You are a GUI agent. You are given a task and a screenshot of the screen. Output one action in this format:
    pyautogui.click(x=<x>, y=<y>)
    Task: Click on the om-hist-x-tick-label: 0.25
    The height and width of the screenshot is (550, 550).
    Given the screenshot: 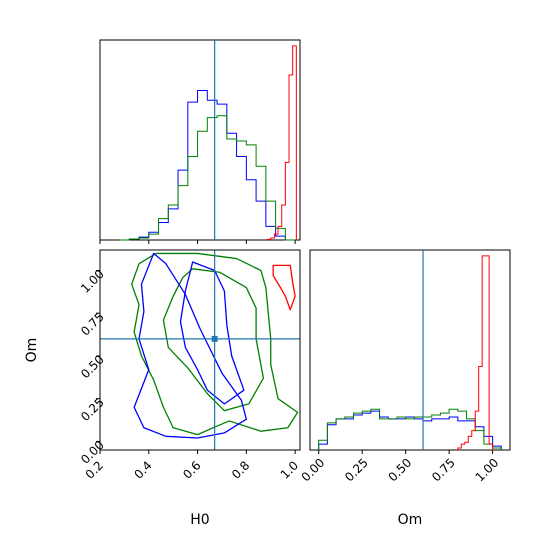 What is the action you would take?
    pyautogui.click(x=356, y=470)
    